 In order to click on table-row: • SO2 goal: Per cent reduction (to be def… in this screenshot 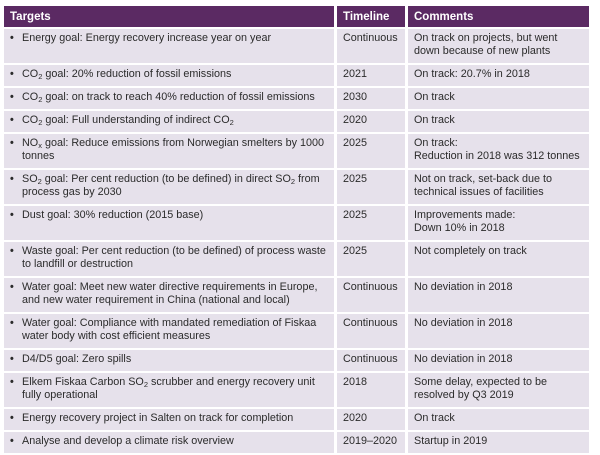, I will do `click(296, 187)`.